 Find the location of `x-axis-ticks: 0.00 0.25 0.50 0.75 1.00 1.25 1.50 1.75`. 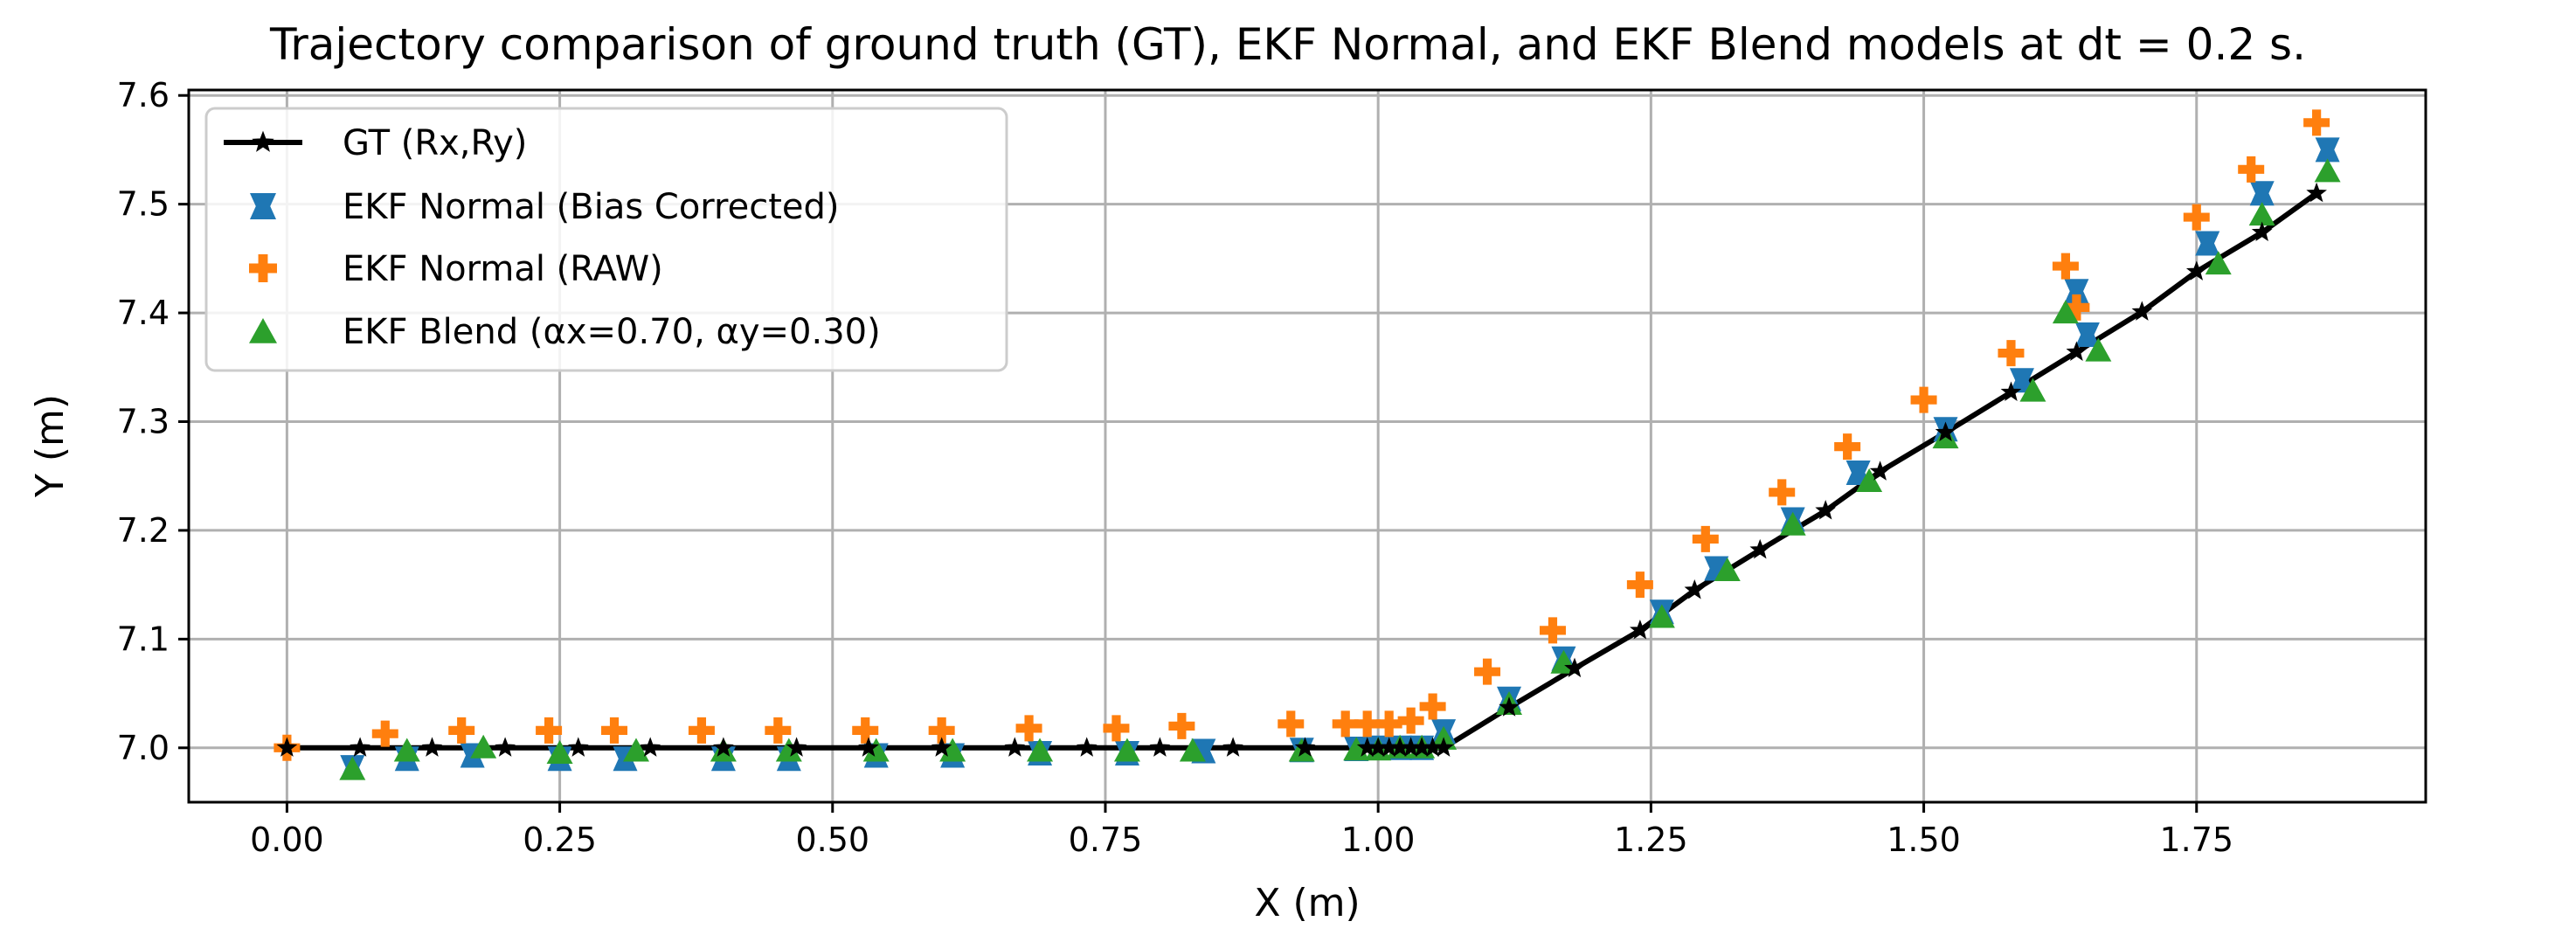

x-axis-ticks: 0.00 0.25 0.50 0.75 1.00 1.25 1.50 1.75 is located at coordinates (1241, 830).